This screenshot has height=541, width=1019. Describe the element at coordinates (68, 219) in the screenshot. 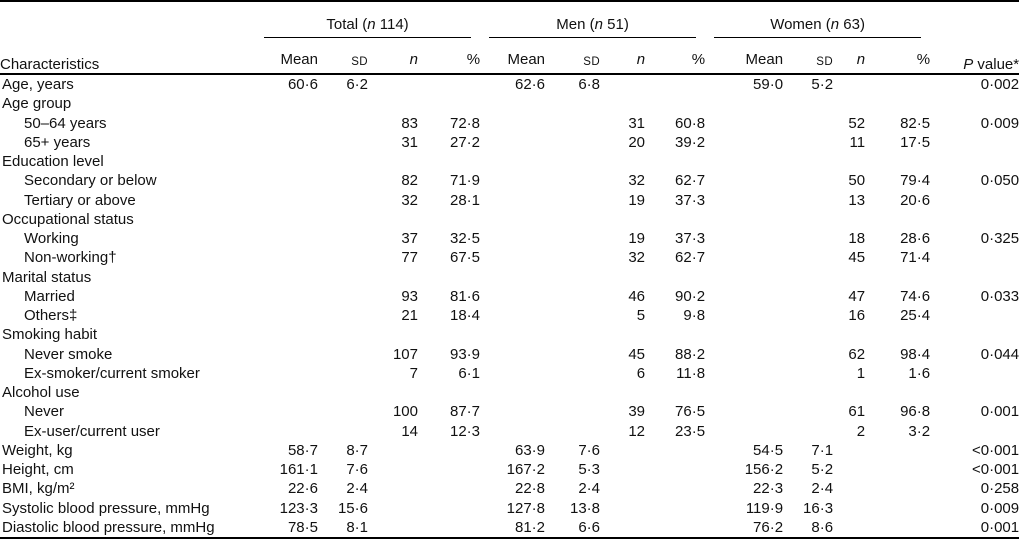

I see `row-label: Occupational status` at that location.